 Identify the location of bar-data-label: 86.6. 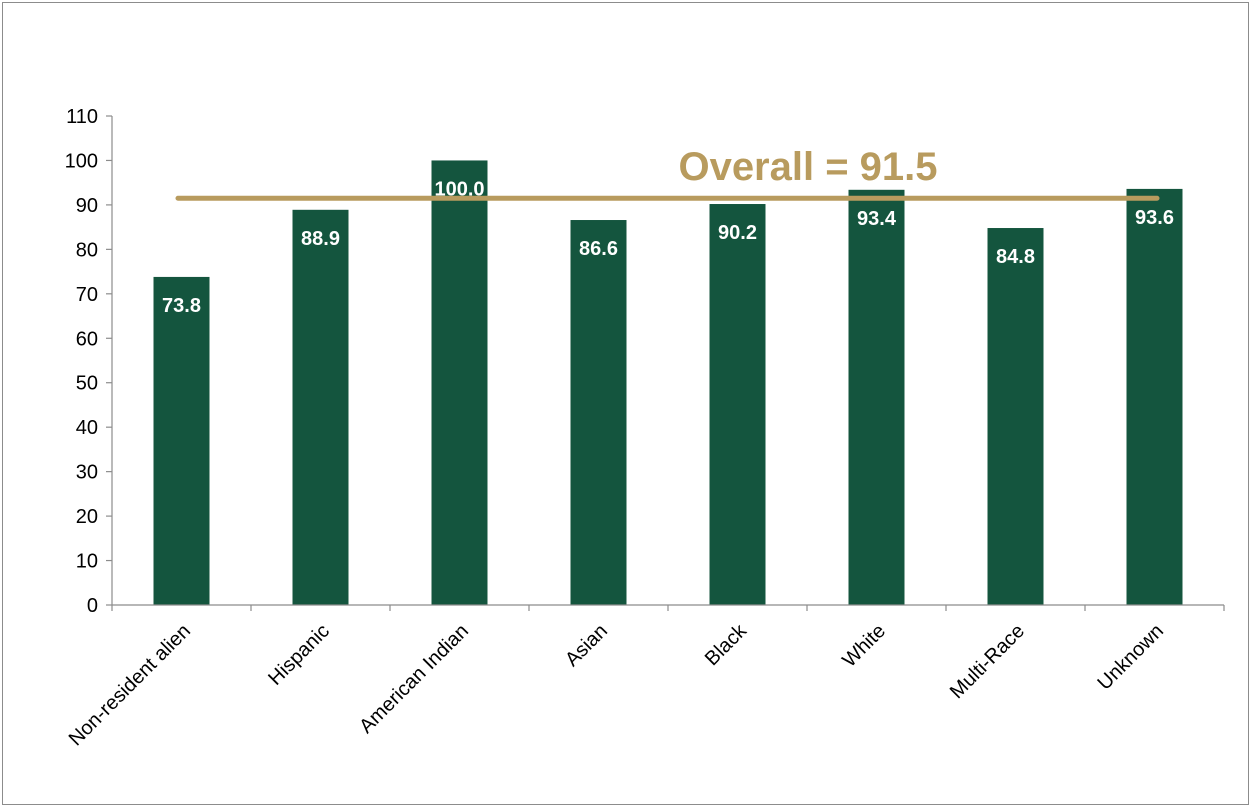
(598, 249).